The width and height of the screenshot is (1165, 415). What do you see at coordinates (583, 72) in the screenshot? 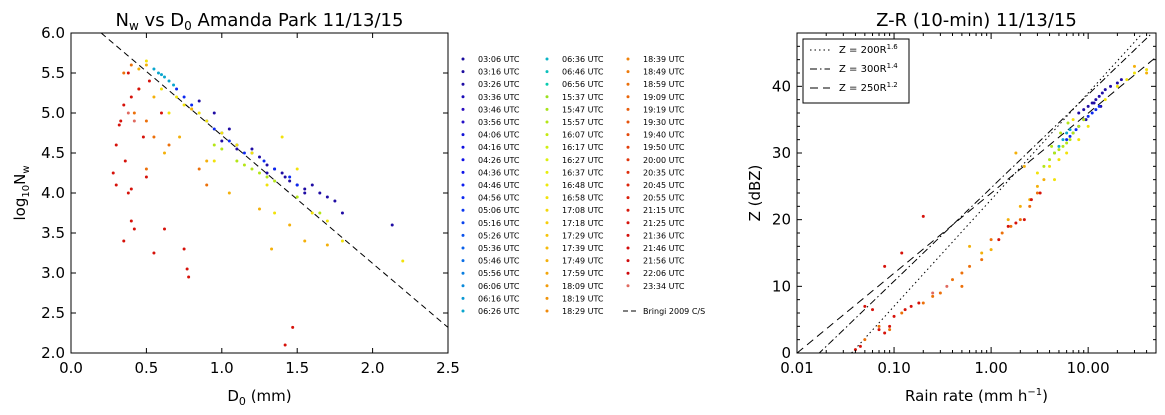
I see `legend-label: 06:46 UTC` at bounding box center [583, 72].